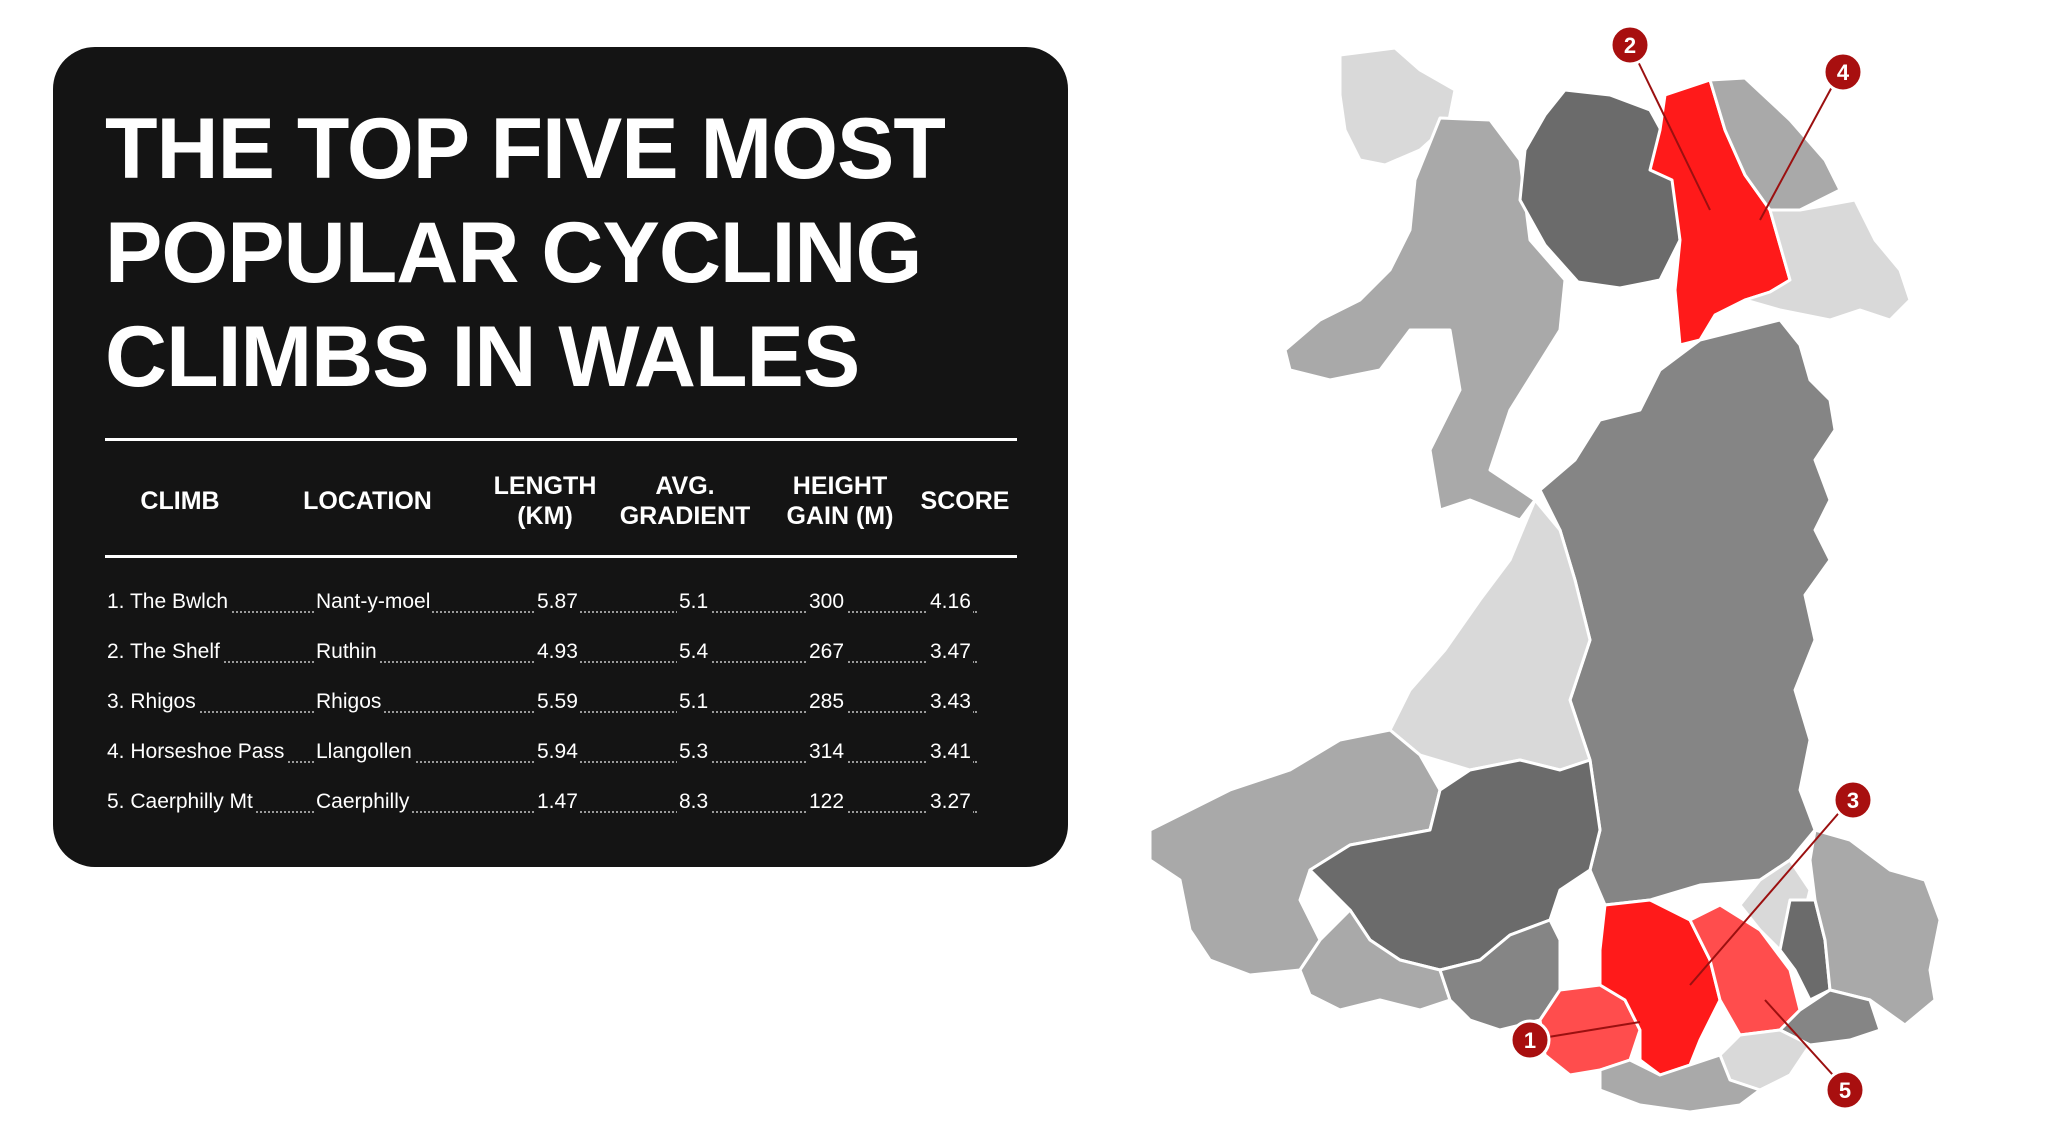 The height and width of the screenshot is (1148, 2048). What do you see at coordinates (685, 501) in the screenshot?
I see `header-gradient: AVG. GRADIENT` at bounding box center [685, 501].